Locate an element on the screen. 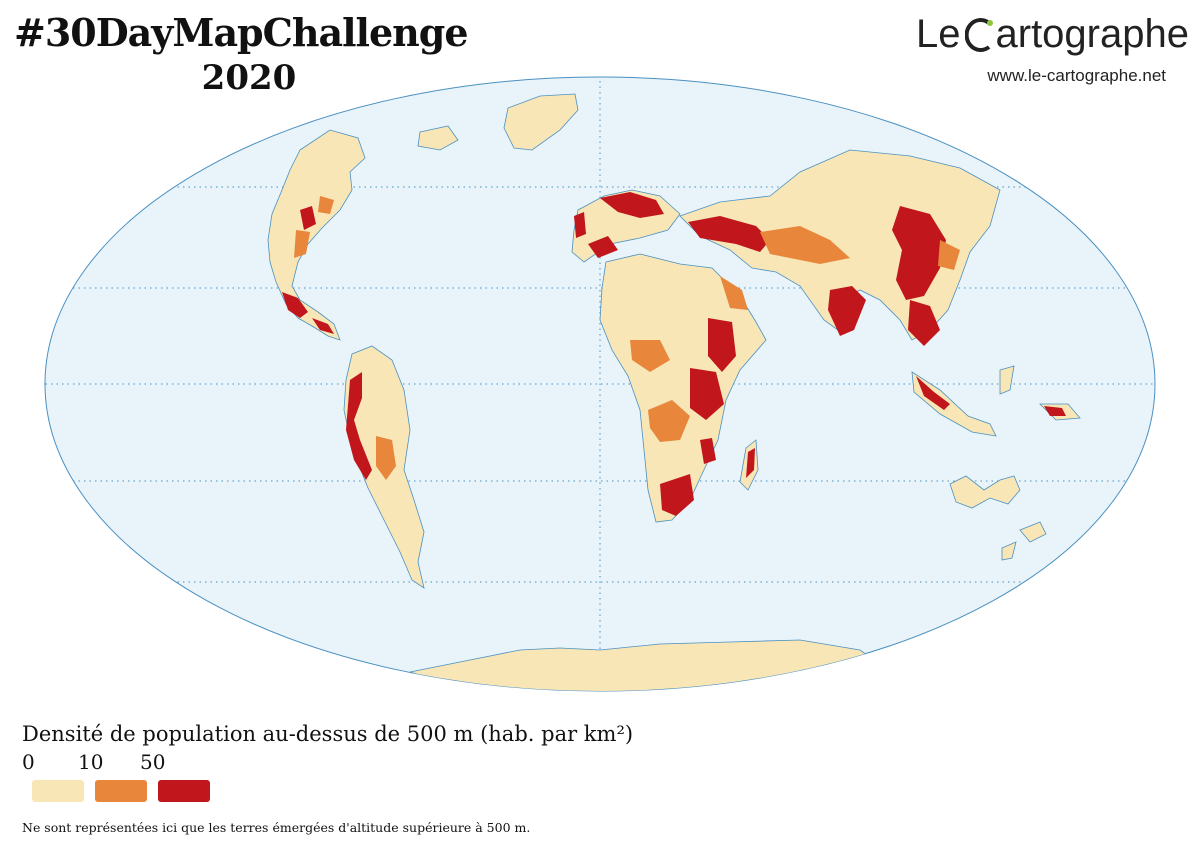 The image size is (1200, 852). se-asia-high is located at coordinates (991, 396).